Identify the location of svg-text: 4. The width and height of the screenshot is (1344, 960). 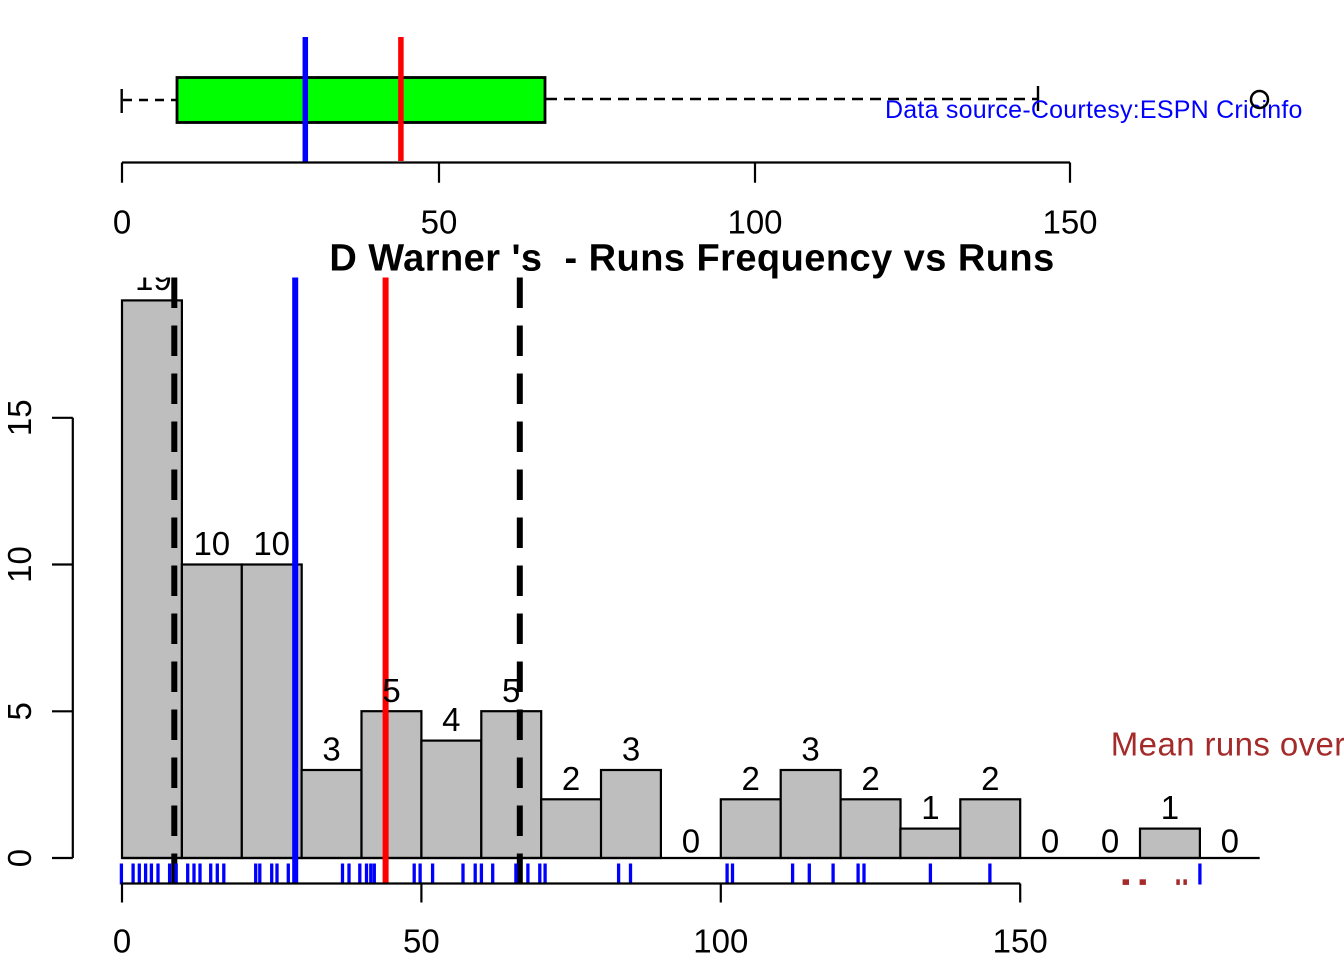
(451, 719).